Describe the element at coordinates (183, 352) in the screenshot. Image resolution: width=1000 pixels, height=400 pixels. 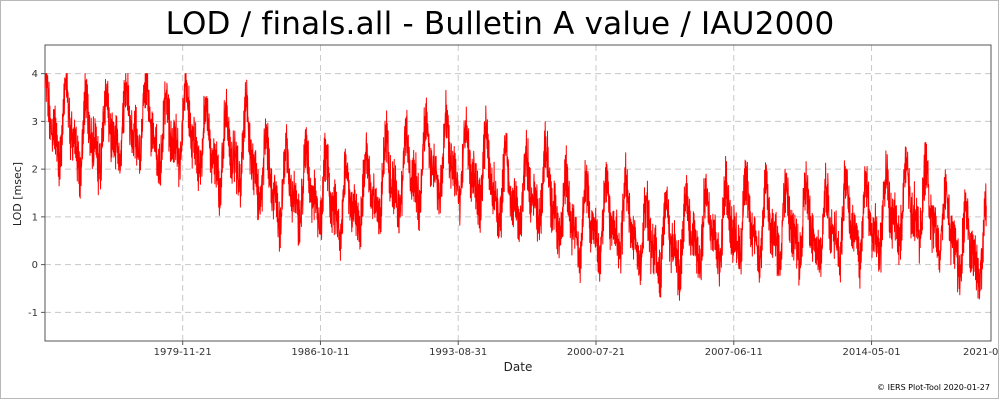
I see `x-tick-label: 1979-11-21` at that location.